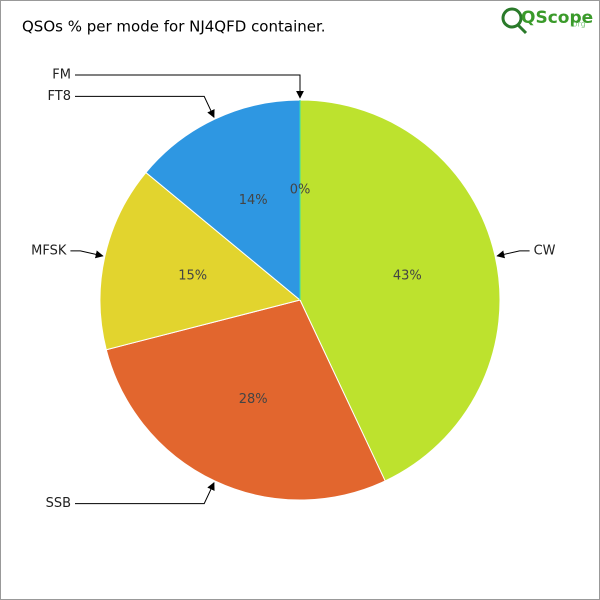 The width and height of the screenshot is (600, 600). What do you see at coordinates (557, 18) in the screenshot?
I see `logo-text: QScope` at bounding box center [557, 18].